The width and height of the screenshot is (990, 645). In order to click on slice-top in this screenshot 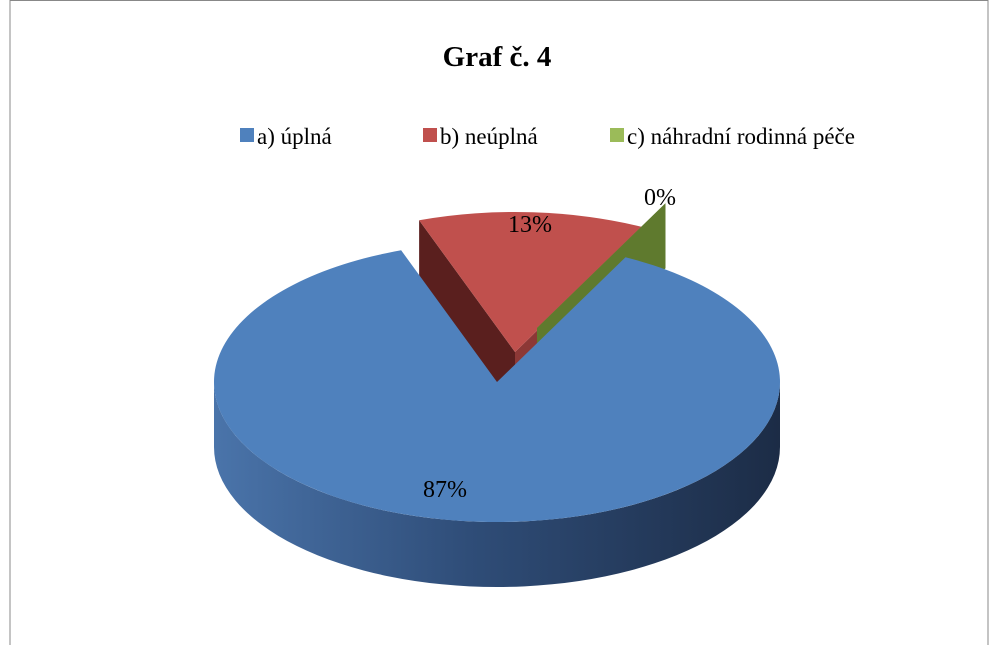, I will do `click(531, 281)`.